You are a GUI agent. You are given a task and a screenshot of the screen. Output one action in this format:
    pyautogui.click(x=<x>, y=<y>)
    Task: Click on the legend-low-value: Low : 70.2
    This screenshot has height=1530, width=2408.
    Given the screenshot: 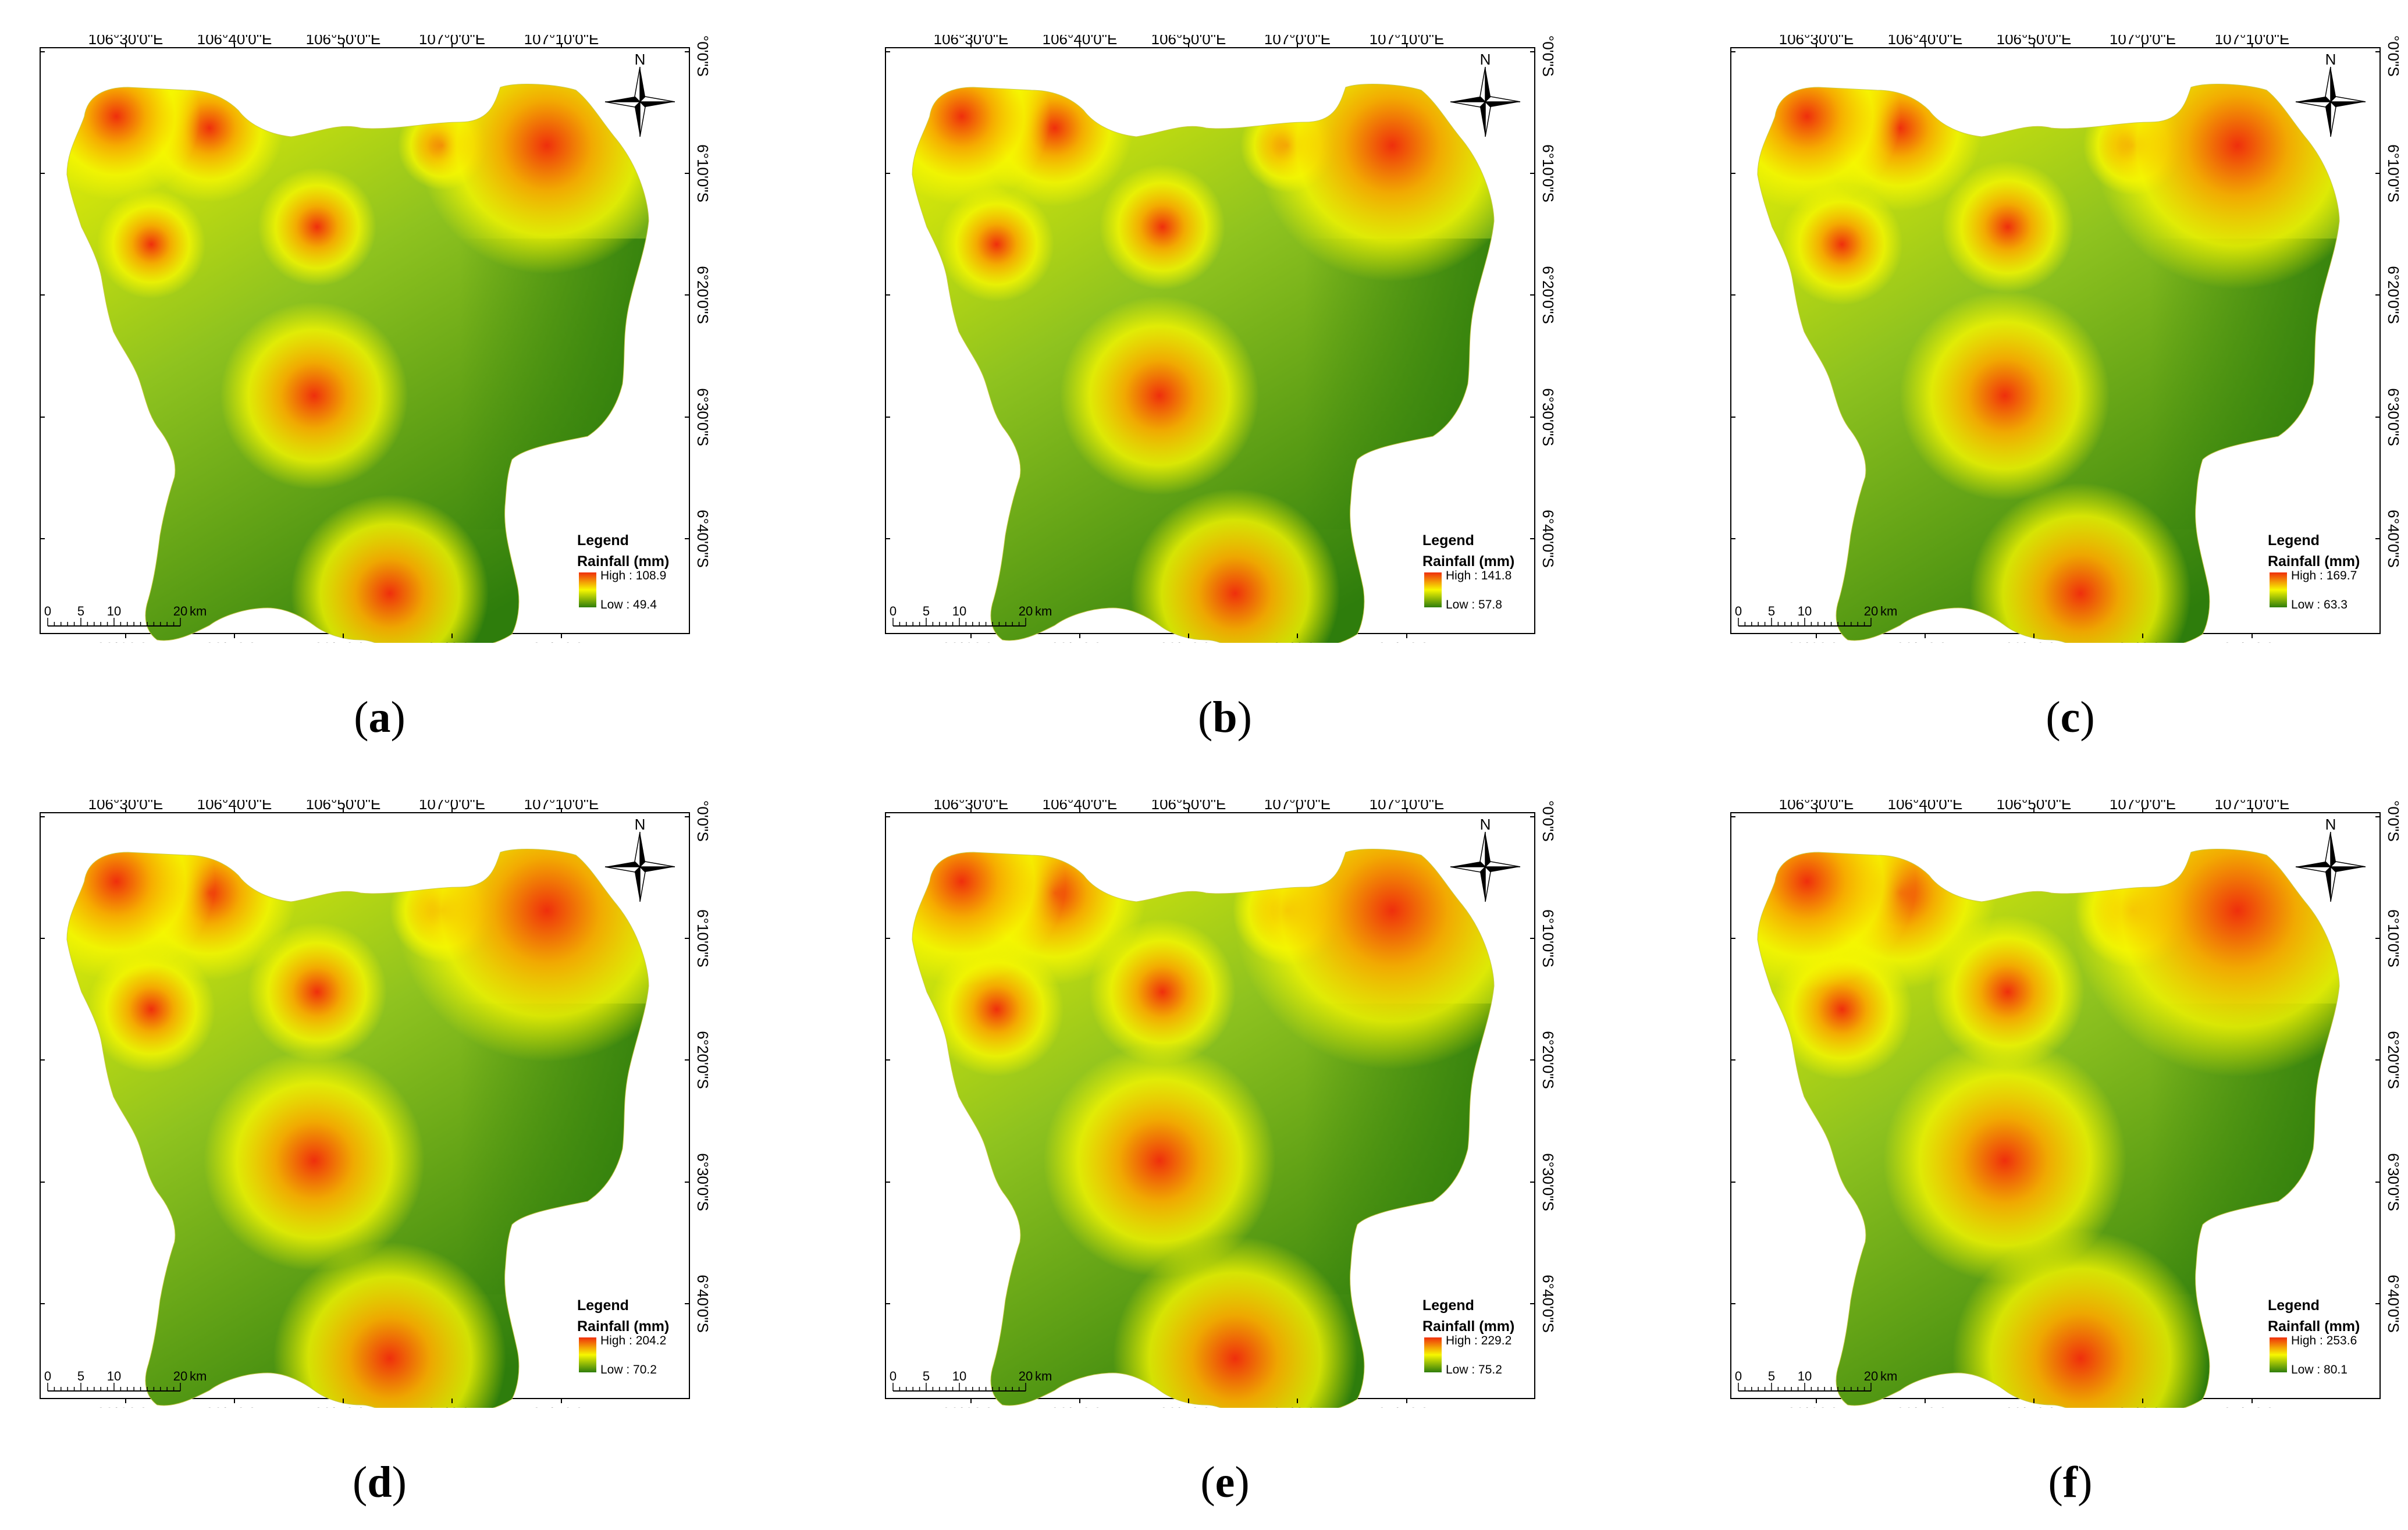 What is the action you would take?
    pyautogui.click(x=628, y=1370)
    